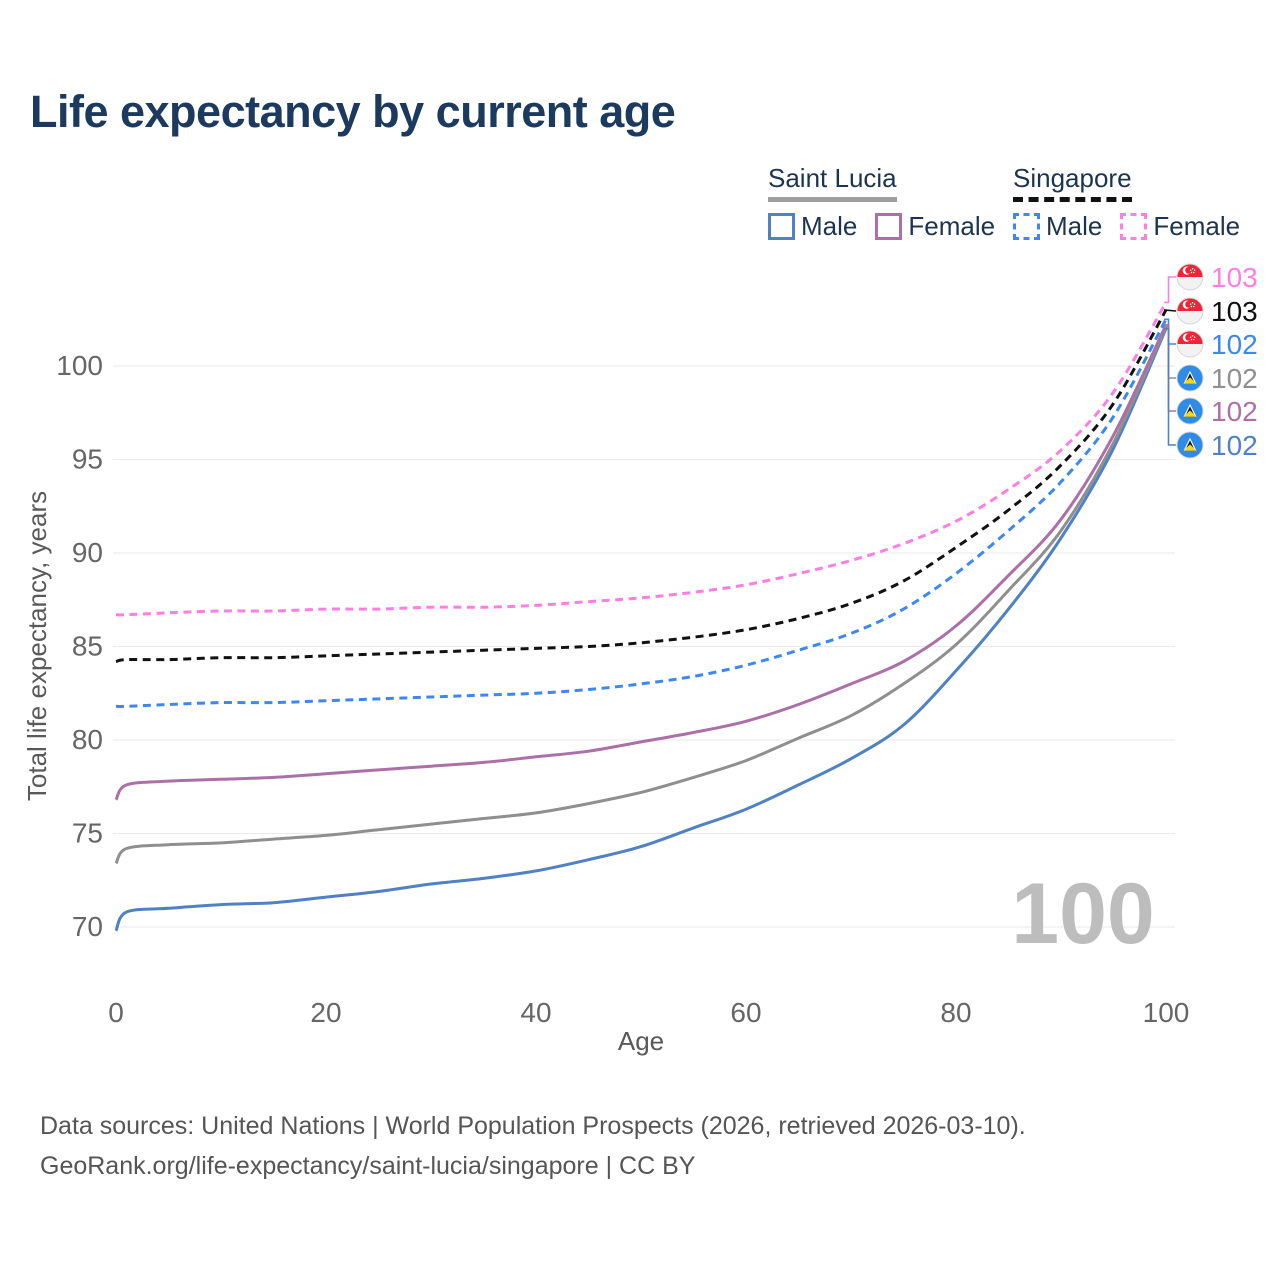  Describe the element at coordinates (87, 646) in the screenshot. I see `y-tick-label: 85` at that location.